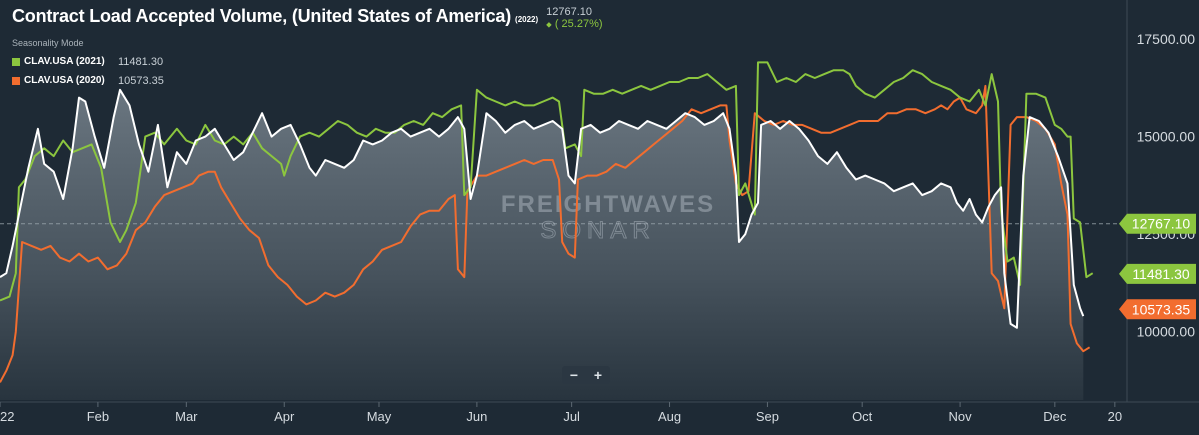 The width and height of the screenshot is (1199, 435). What do you see at coordinates (961, 416) in the screenshot?
I see `x-tick-label: Nov` at bounding box center [961, 416].